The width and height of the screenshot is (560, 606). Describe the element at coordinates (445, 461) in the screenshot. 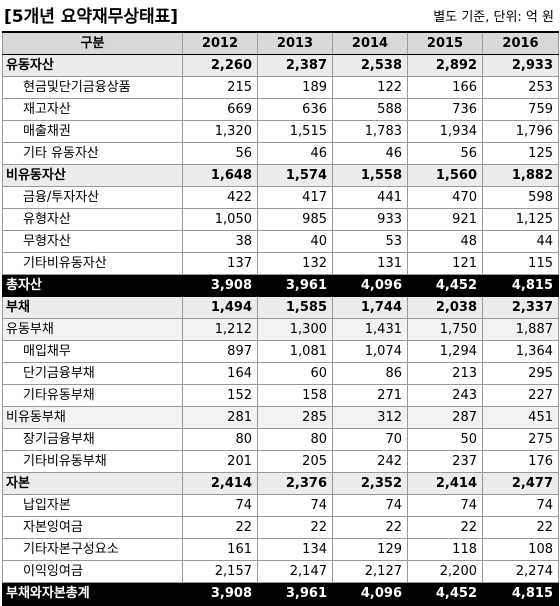

I see `value-cell: 237` at that location.